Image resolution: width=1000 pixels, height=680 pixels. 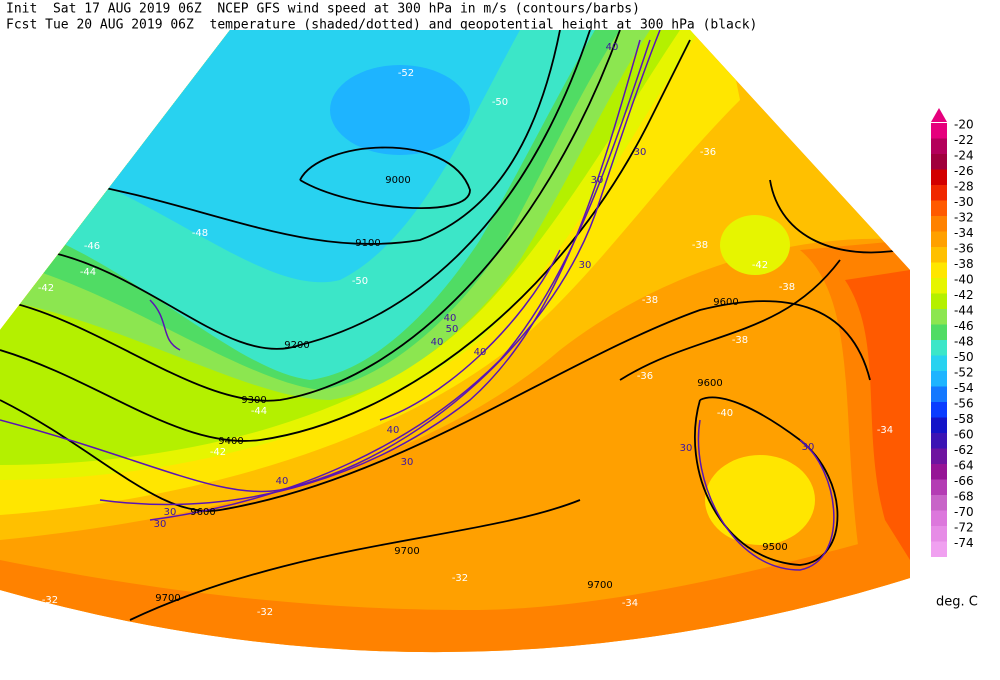 I want to click on colorbar-label: -30, so click(x=964, y=202).